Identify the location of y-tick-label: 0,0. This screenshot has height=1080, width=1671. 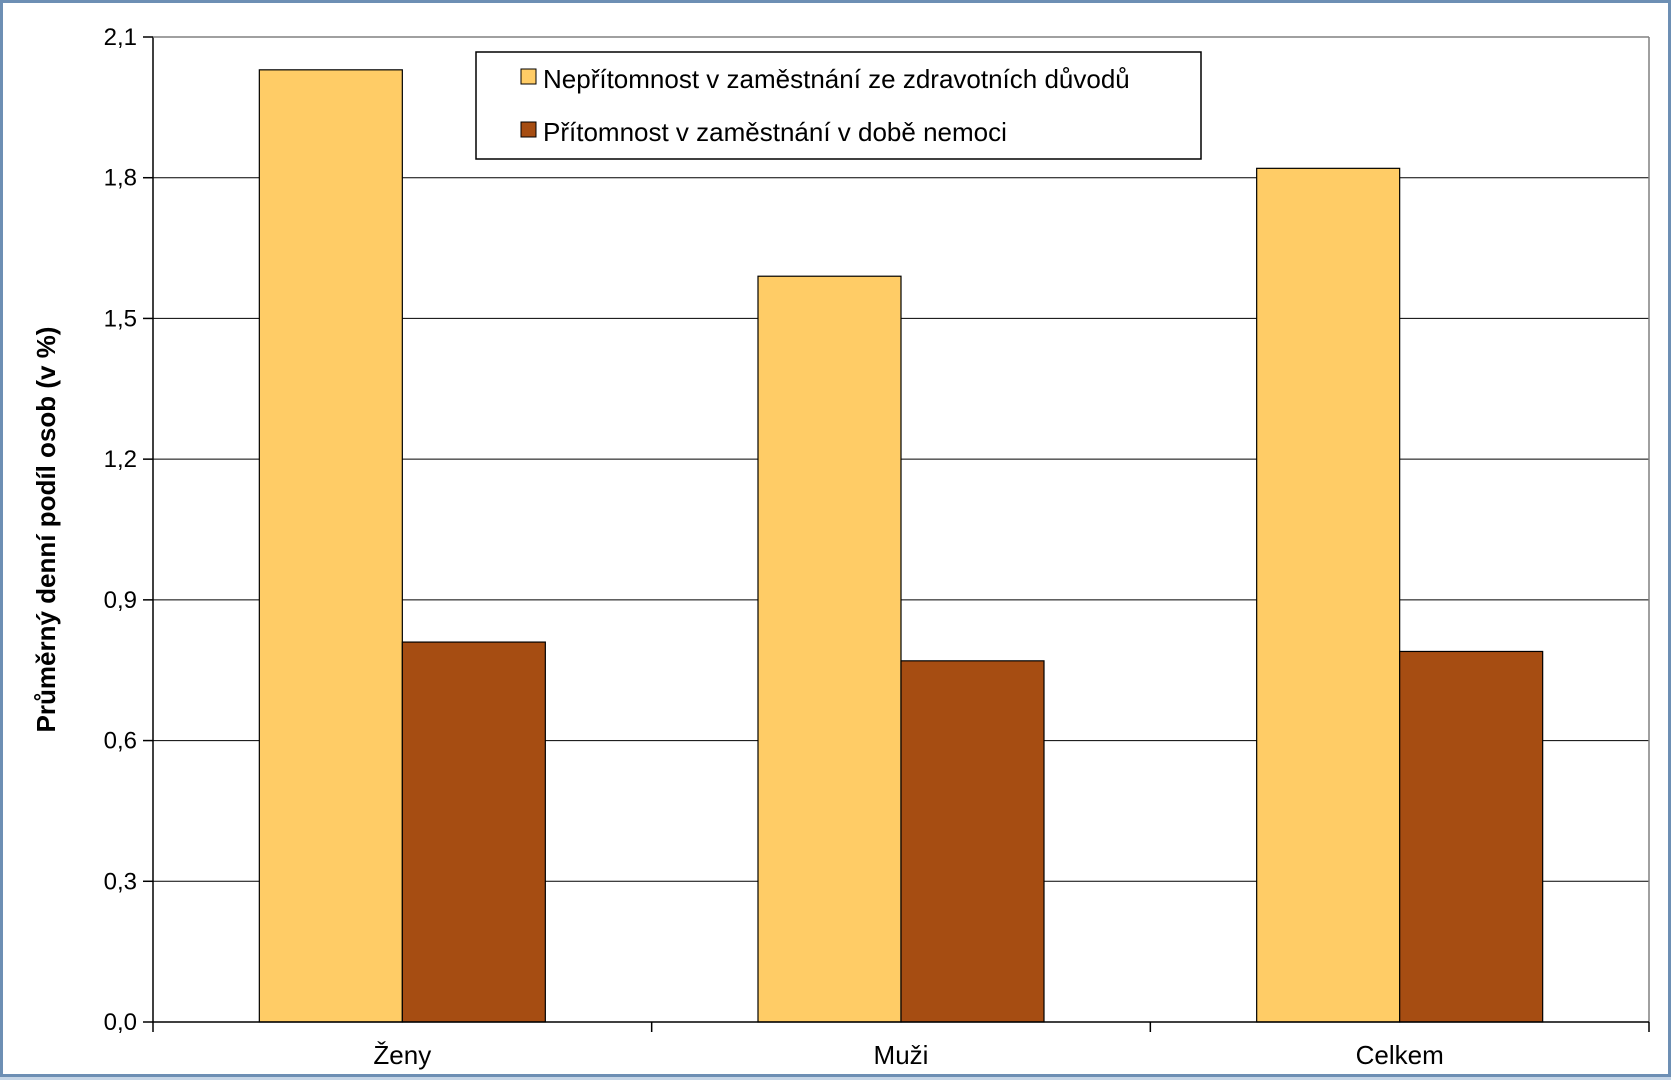
(120, 1022).